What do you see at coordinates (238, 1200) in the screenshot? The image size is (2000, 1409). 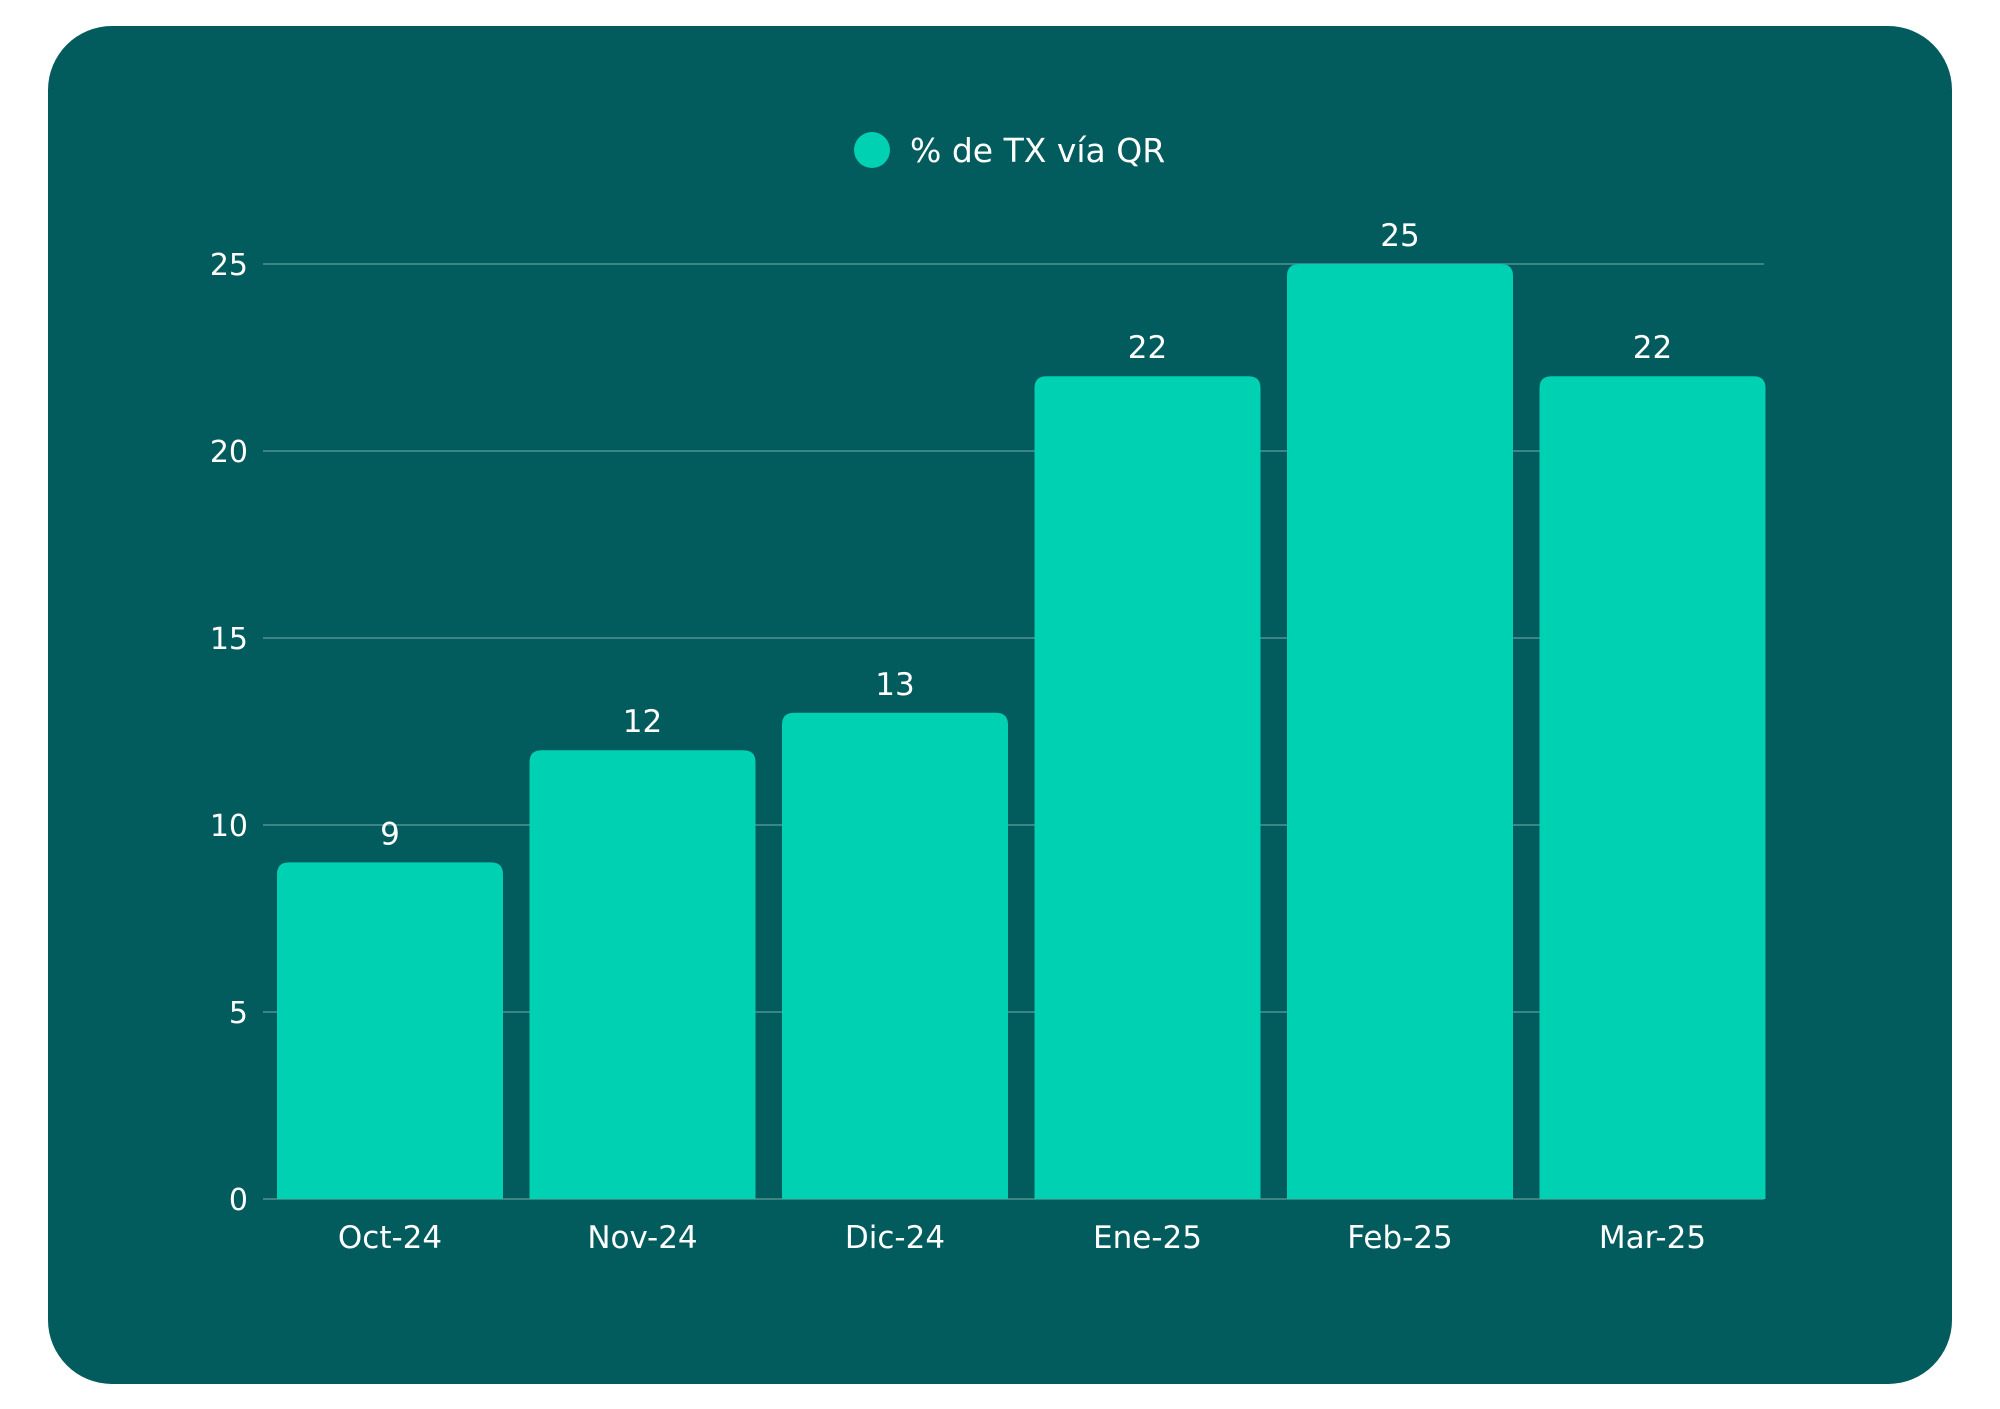 I see `y-tick-label: 0` at bounding box center [238, 1200].